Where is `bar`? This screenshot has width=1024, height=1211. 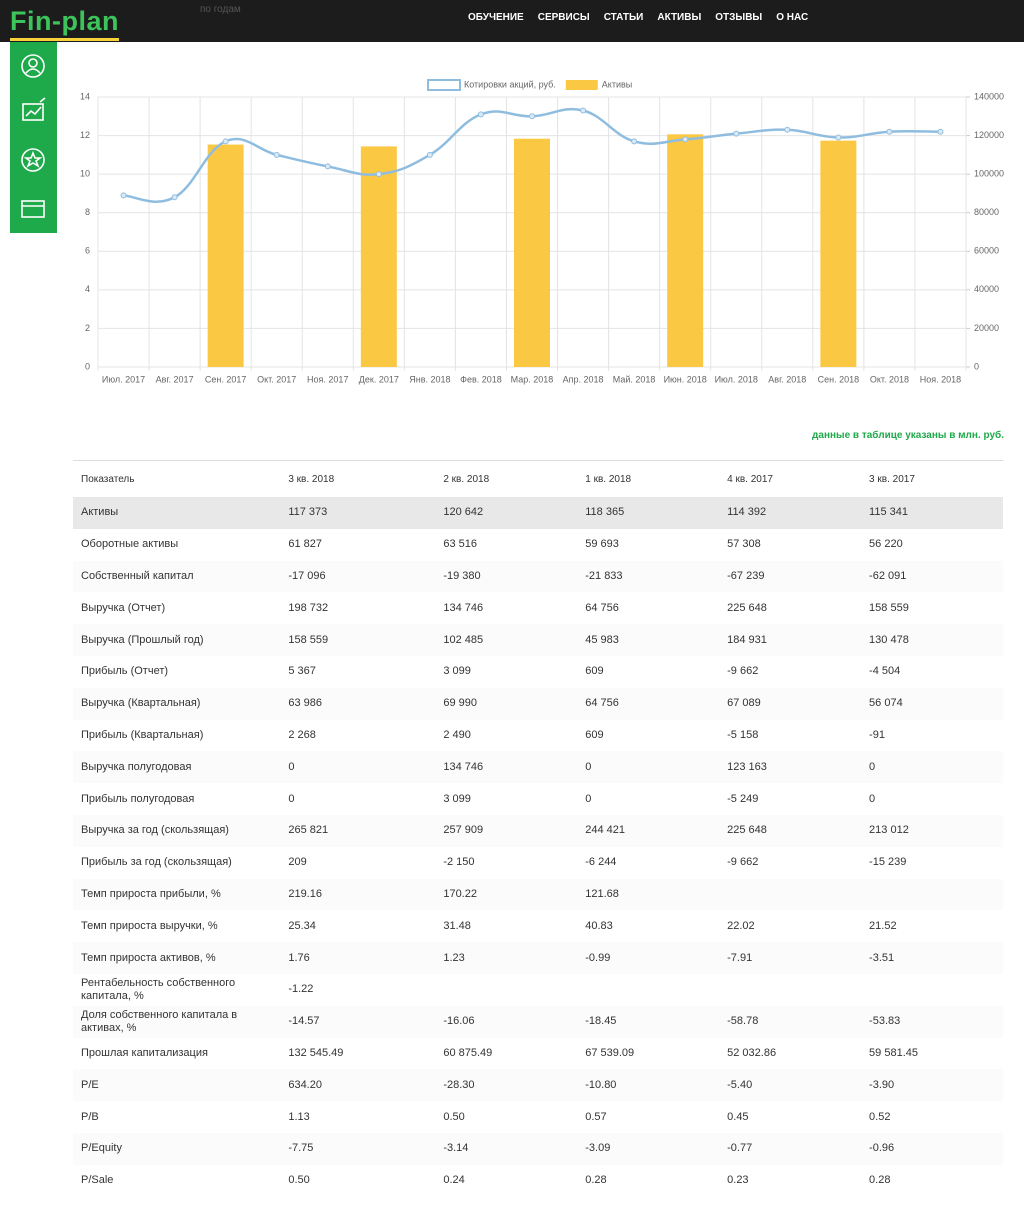
bar is located at coordinates (685, 250).